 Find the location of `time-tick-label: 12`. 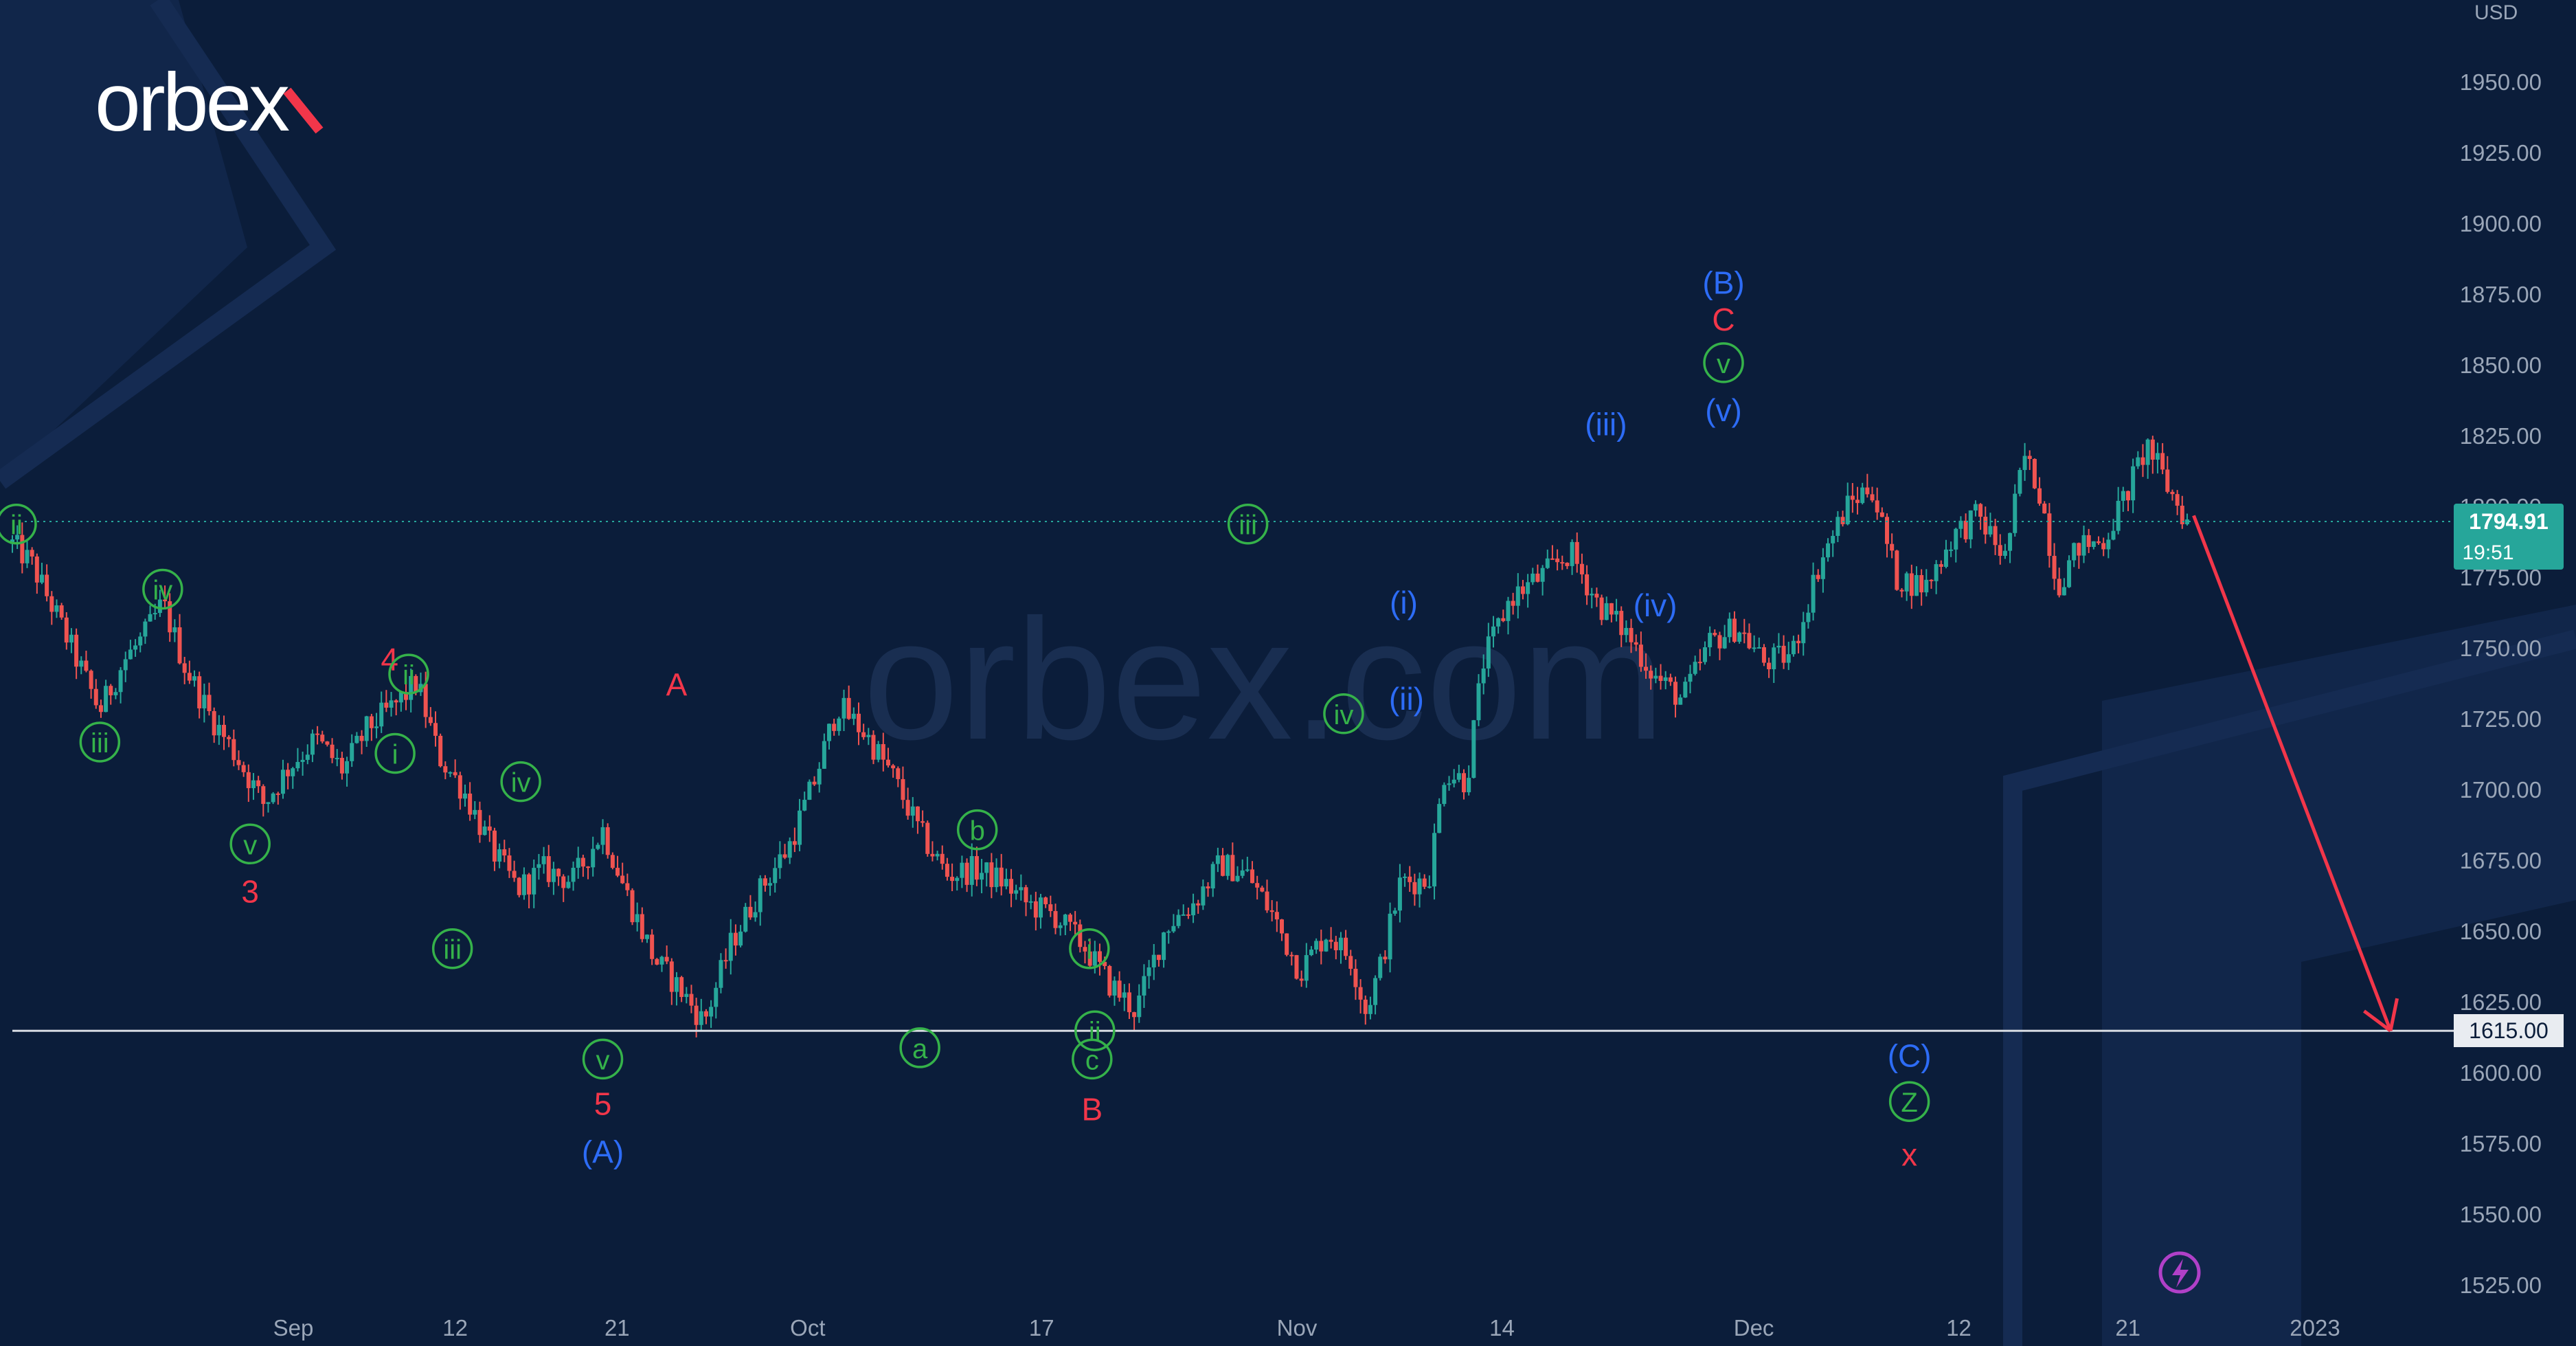

time-tick-label: 12 is located at coordinates (1958, 1328).